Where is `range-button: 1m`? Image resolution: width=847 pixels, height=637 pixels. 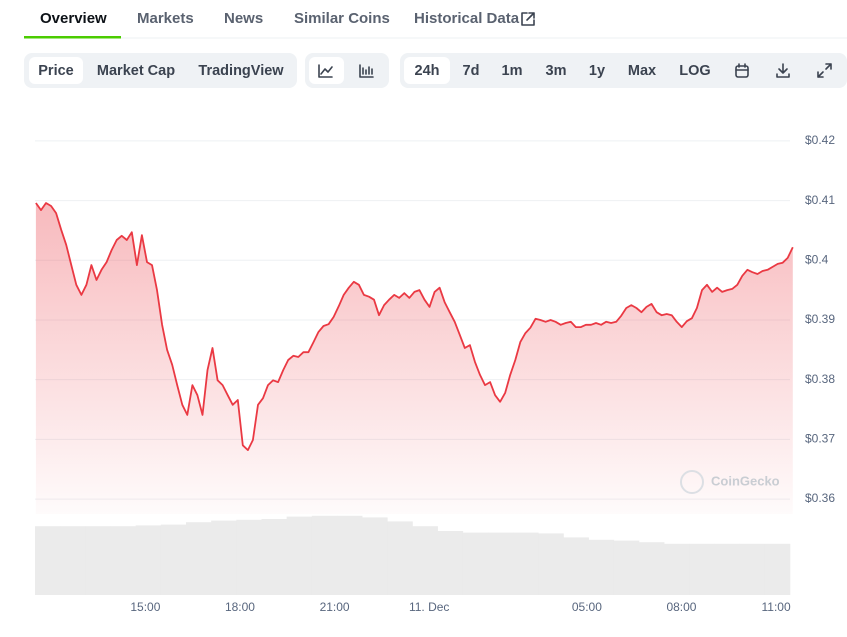
range-button: 1m is located at coordinates (512, 71).